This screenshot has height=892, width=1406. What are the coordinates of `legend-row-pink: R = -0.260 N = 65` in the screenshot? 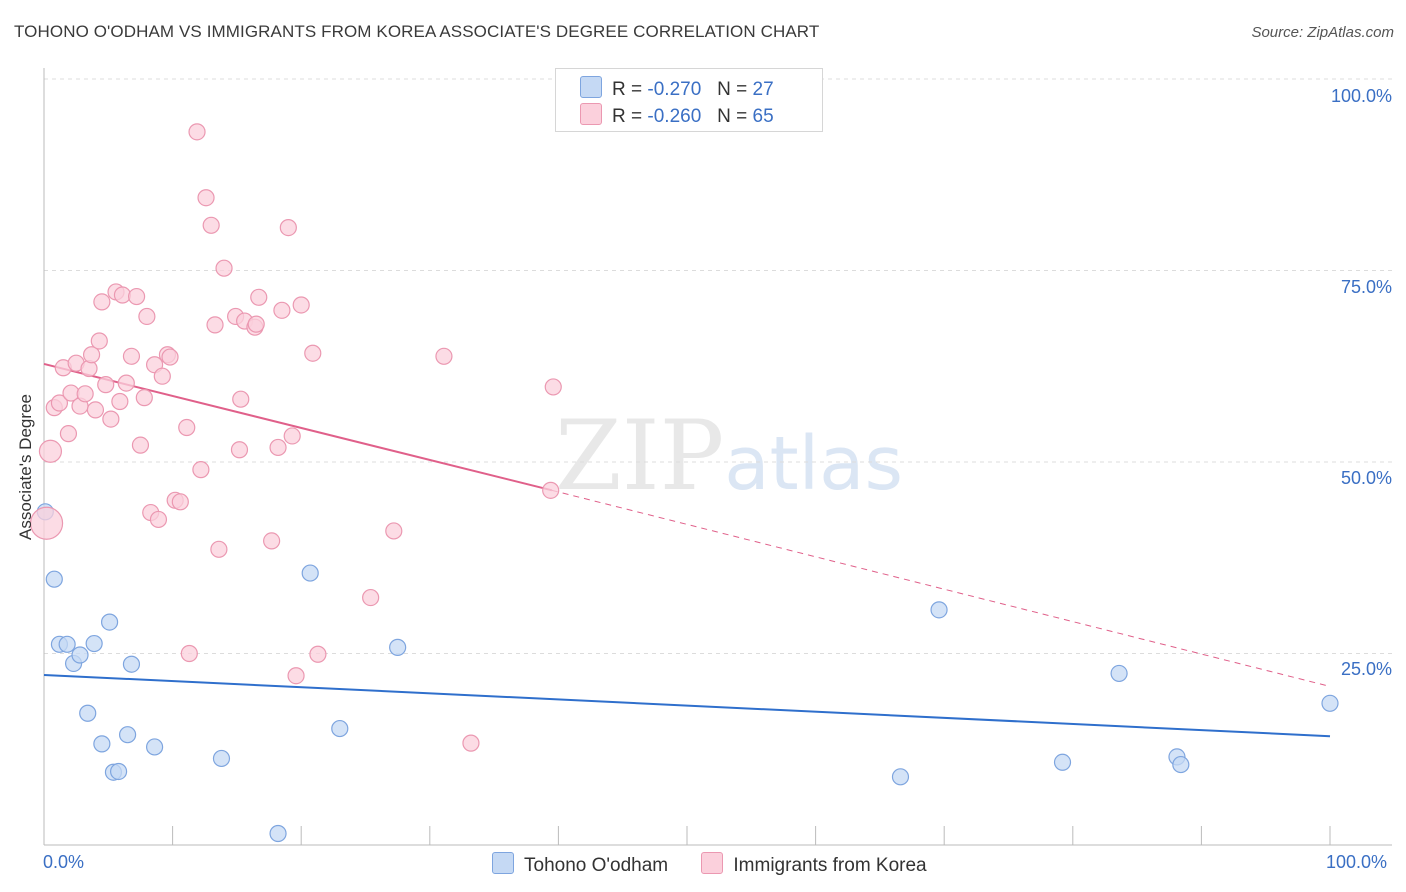 It's located at (677, 115).